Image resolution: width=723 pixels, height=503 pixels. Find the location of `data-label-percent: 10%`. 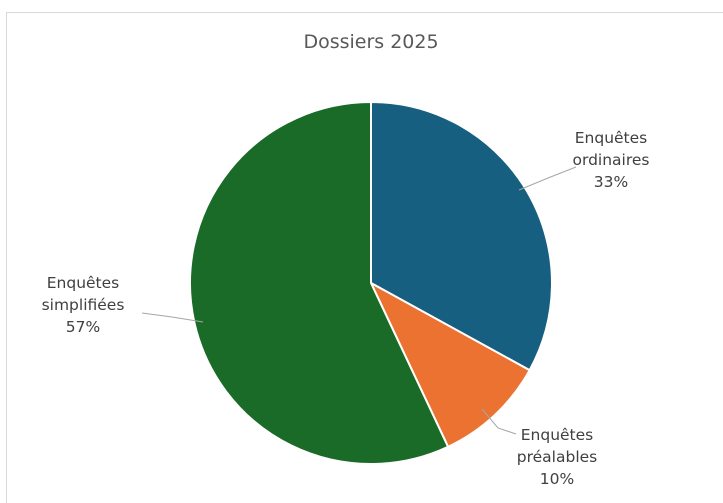

data-label-percent: 10% is located at coordinates (557, 479).